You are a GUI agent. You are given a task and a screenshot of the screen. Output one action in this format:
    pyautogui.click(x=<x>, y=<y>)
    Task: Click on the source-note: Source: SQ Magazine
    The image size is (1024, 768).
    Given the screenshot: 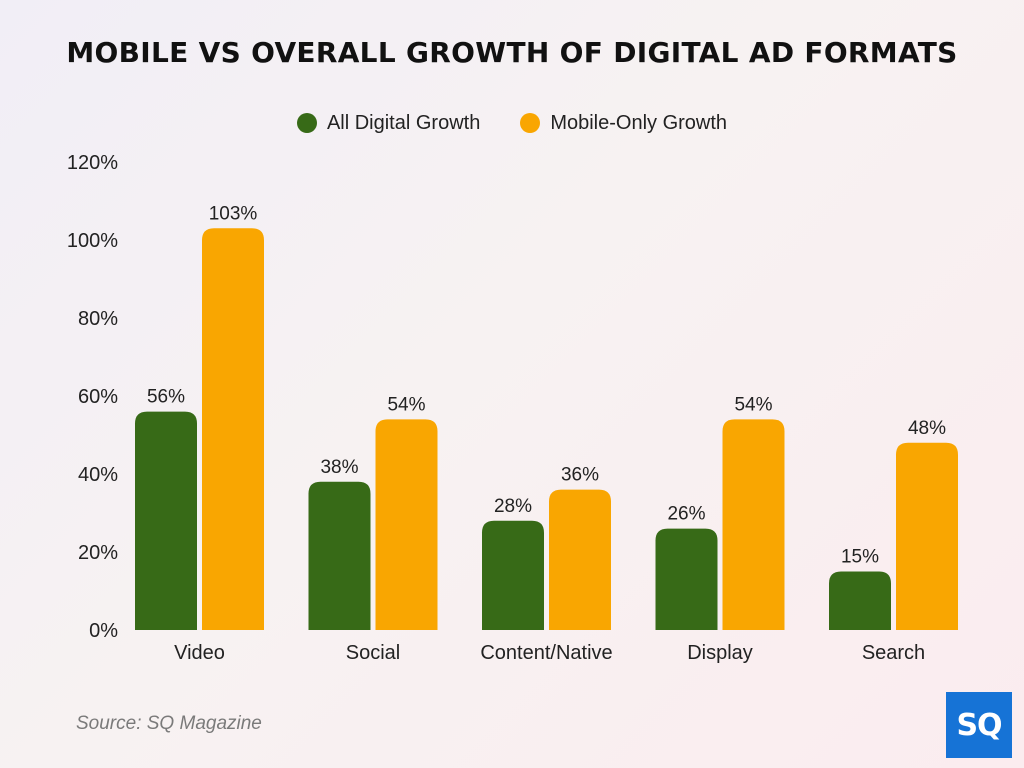 What is the action you would take?
    pyautogui.click(x=169, y=723)
    